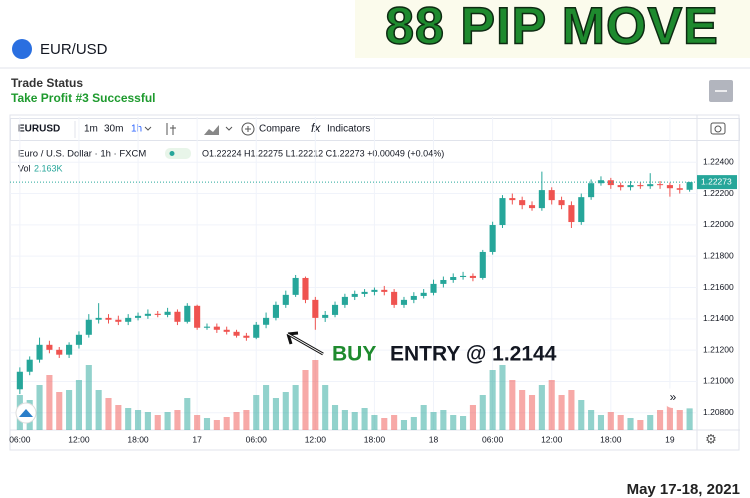 This screenshot has width=750, height=498. I want to click on scroll-icon: », so click(673, 397).